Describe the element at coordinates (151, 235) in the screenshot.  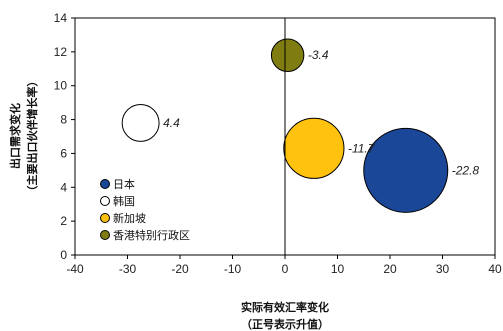
I see `legend-label: 香港特别行政区` at that location.